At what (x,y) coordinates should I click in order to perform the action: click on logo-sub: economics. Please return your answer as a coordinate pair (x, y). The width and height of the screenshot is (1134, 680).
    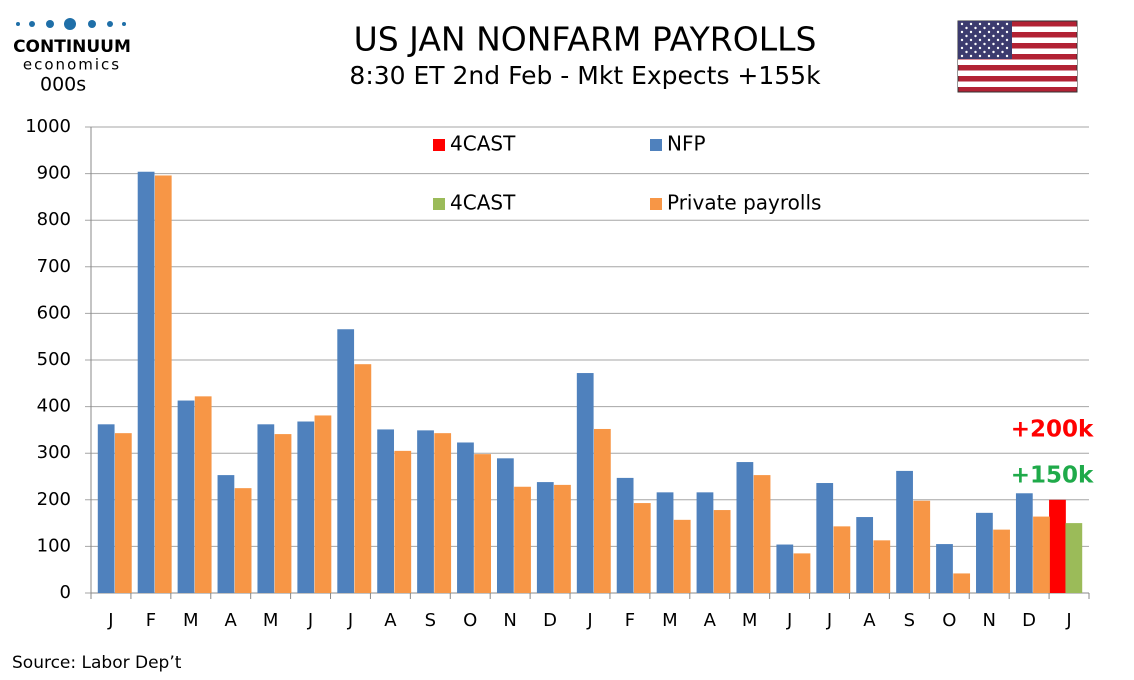
    Looking at the image, I should click on (72, 65).